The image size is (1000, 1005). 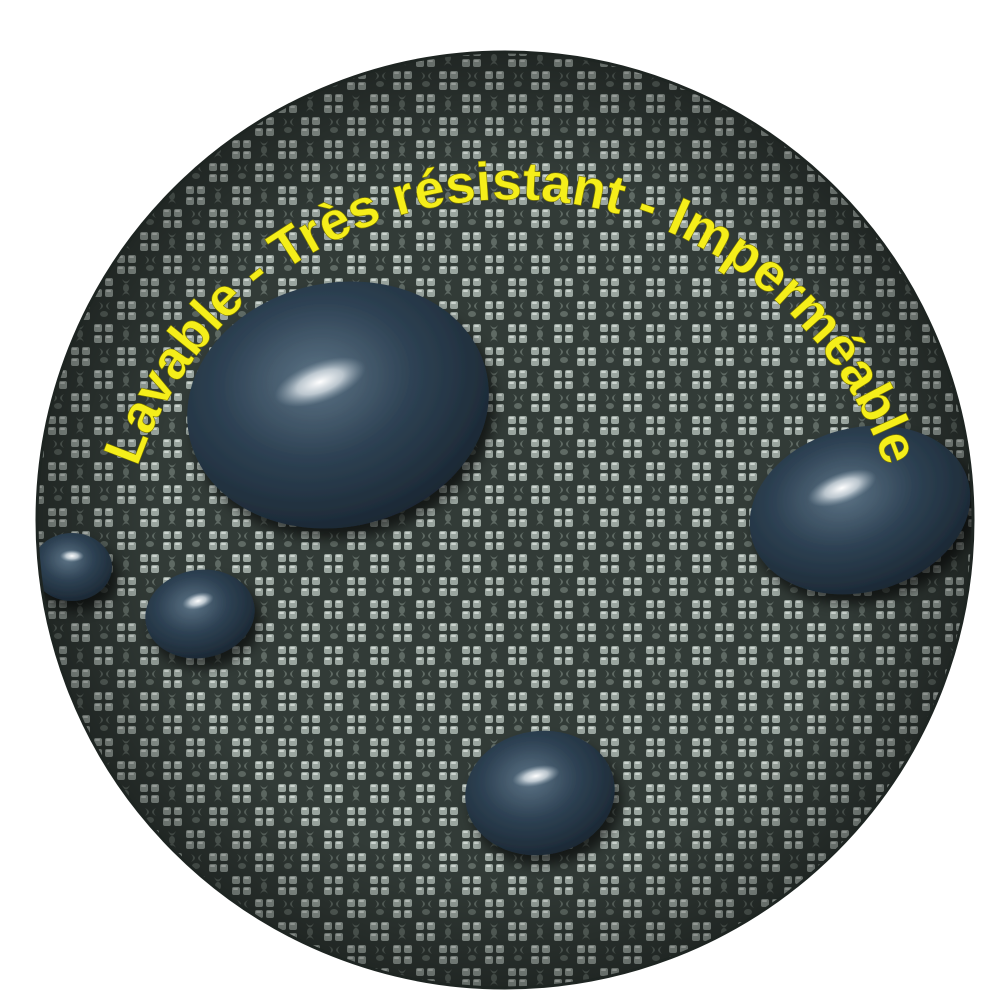 I want to click on water-drop-right, so click(x=860, y=510).